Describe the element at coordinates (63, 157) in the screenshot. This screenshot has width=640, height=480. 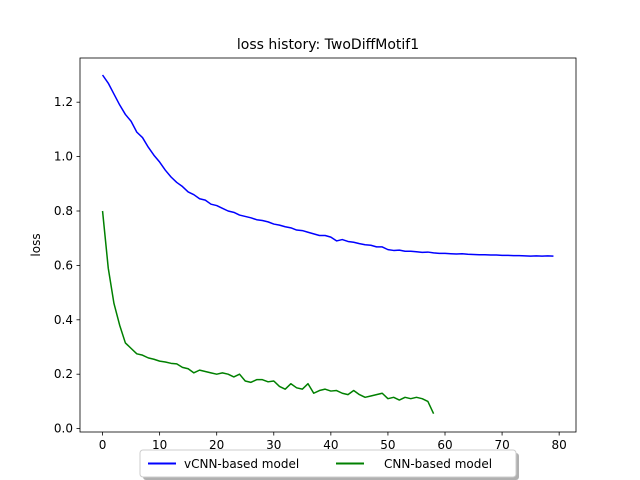
I see `y-tick-label: 1.0` at that location.